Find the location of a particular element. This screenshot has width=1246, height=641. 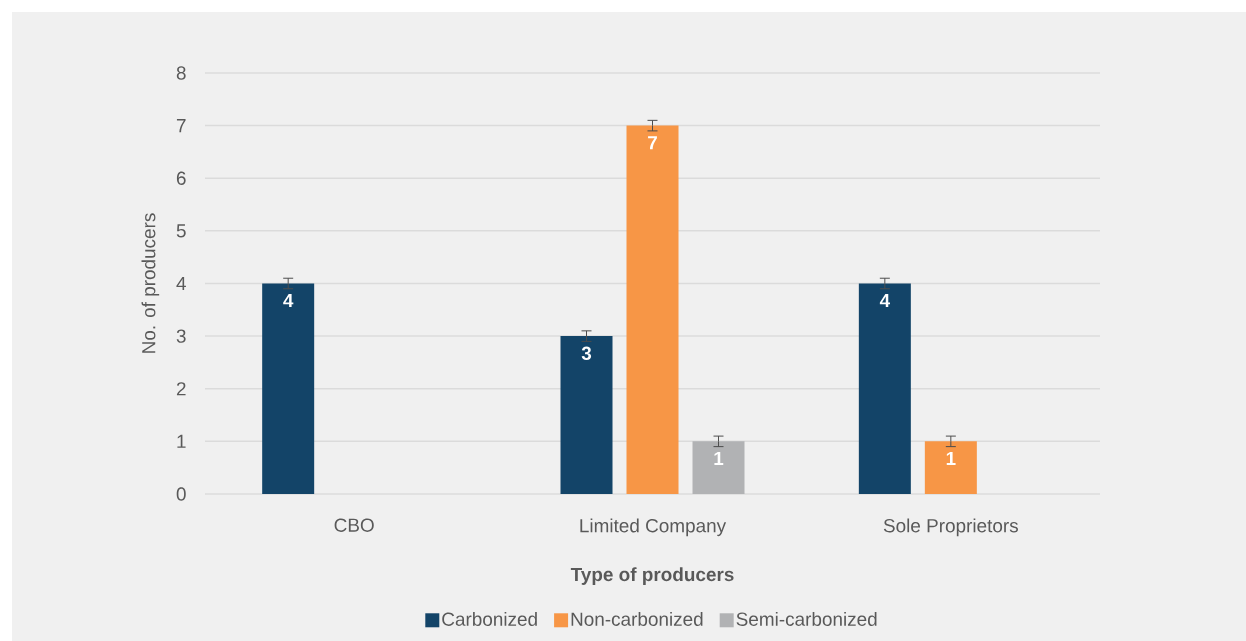

y-tick-label: 3 is located at coordinates (181, 336).